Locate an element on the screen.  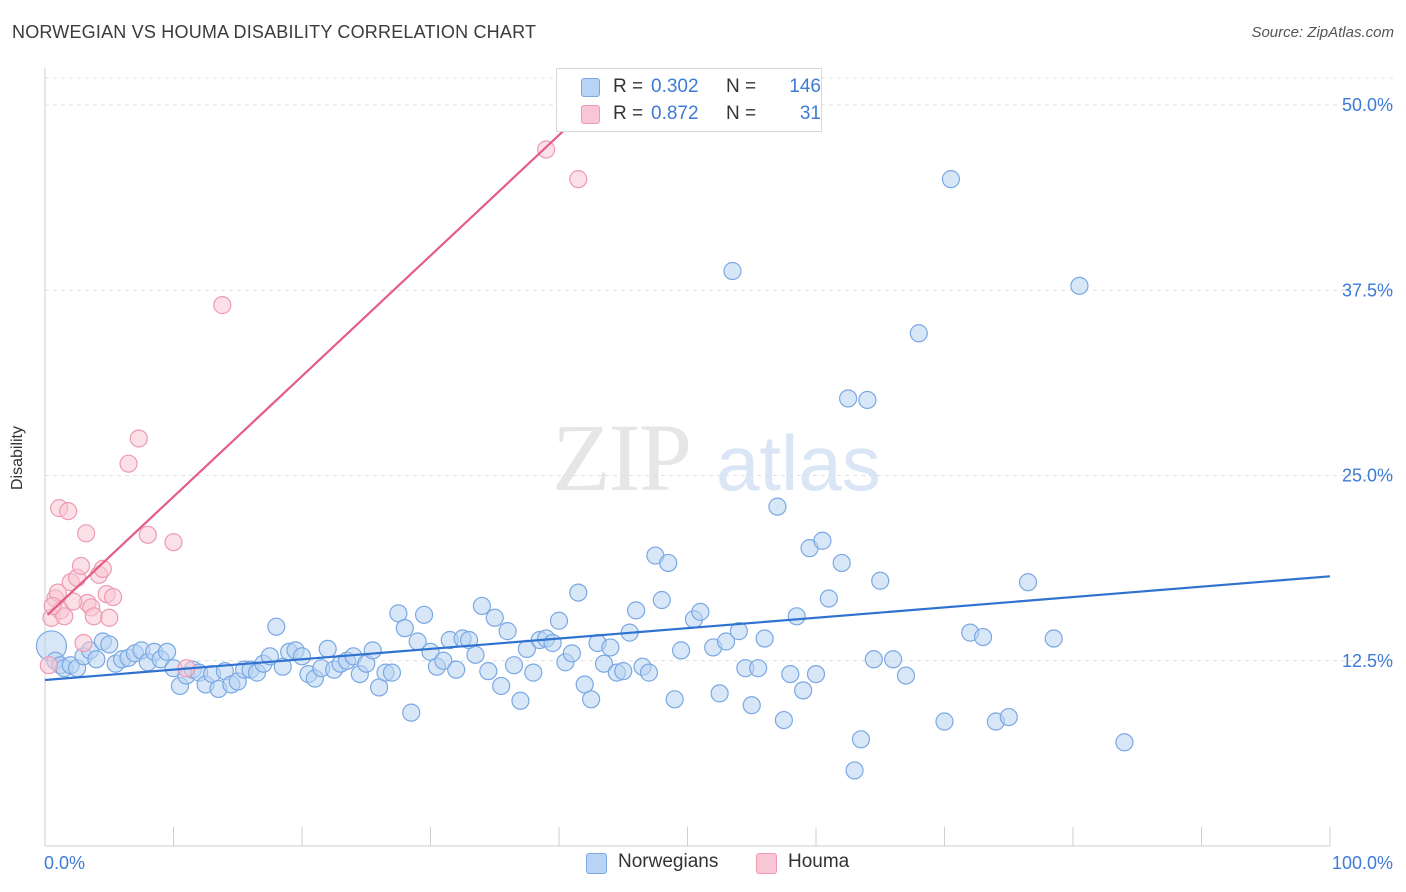
stats-legend: R = 0.302 N = 146 R = 0.872 N = 31 is located at coordinates (689, 100).